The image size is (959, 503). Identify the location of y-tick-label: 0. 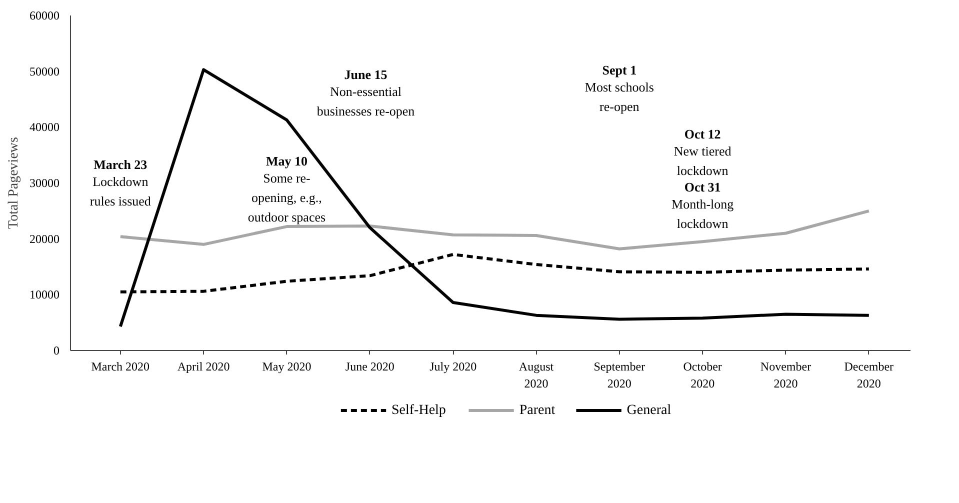
(57, 351).